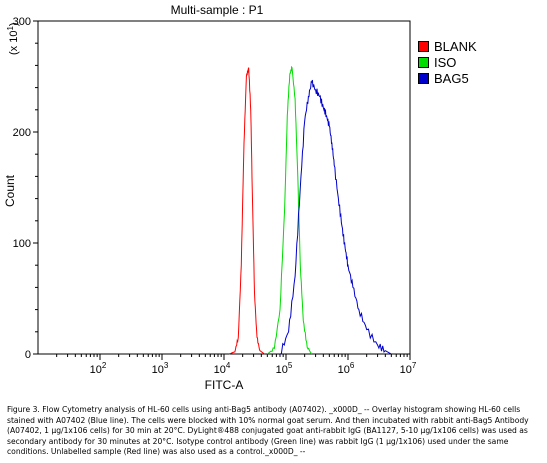 The image size is (547, 463). Describe the element at coordinates (423, 62) in the screenshot. I see `legend-swatch-iso` at that location.